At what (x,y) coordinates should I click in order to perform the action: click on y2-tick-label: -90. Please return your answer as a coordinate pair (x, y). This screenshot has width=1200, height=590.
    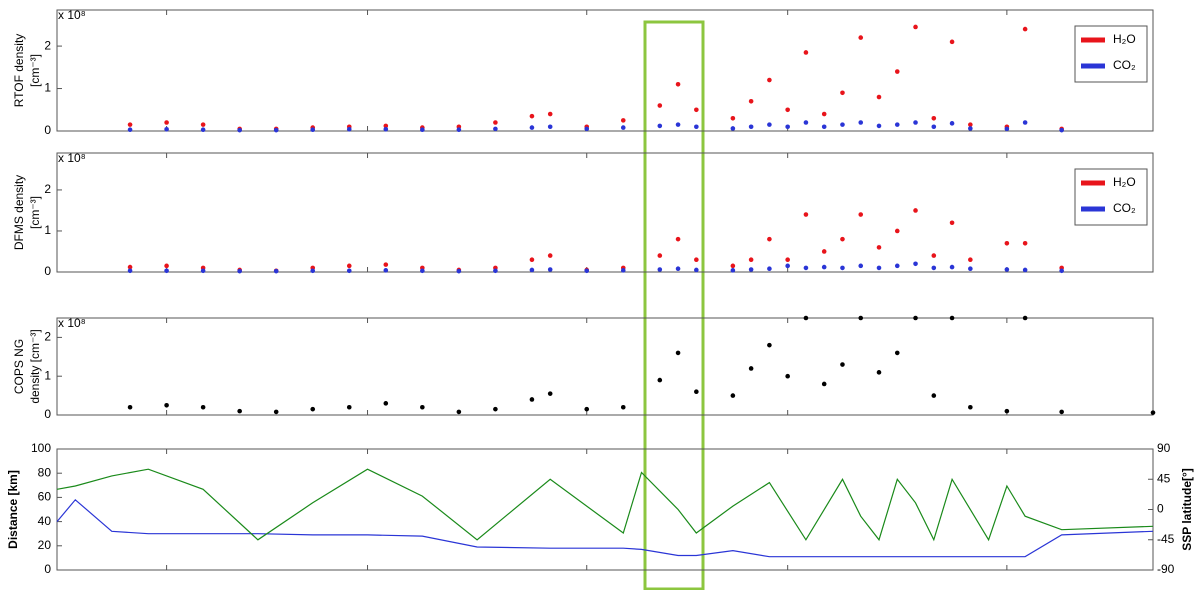
    Looking at the image, I should click on (1166, 569).